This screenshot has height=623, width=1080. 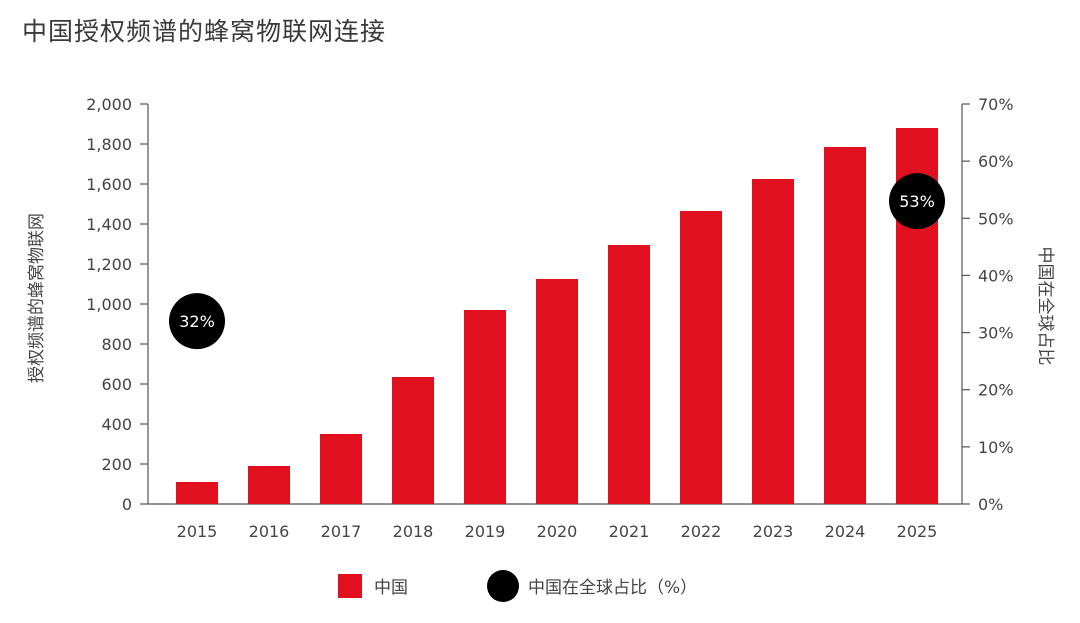 What do you see at coordinates (269, 531) in the screenshot?
I see `x-tick-label: 2016` at bounding box center [269, 531].